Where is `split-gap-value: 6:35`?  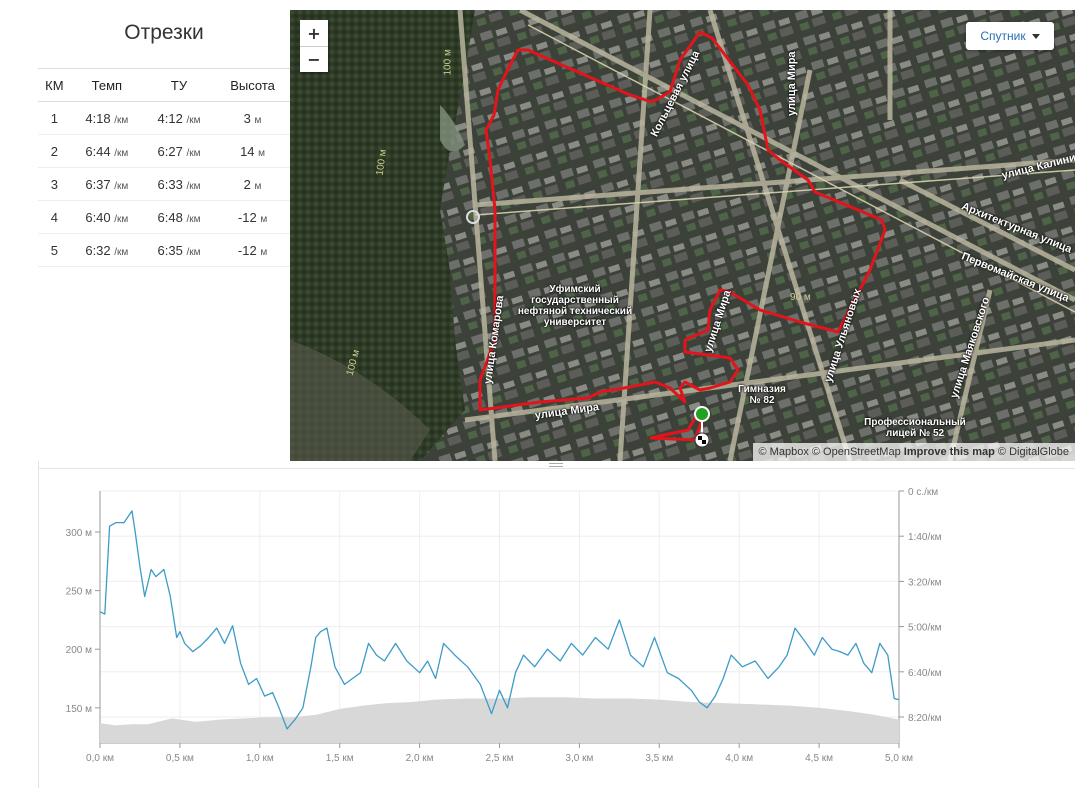
split-gap-value: 6:35 is located at coordinates (170, 250).